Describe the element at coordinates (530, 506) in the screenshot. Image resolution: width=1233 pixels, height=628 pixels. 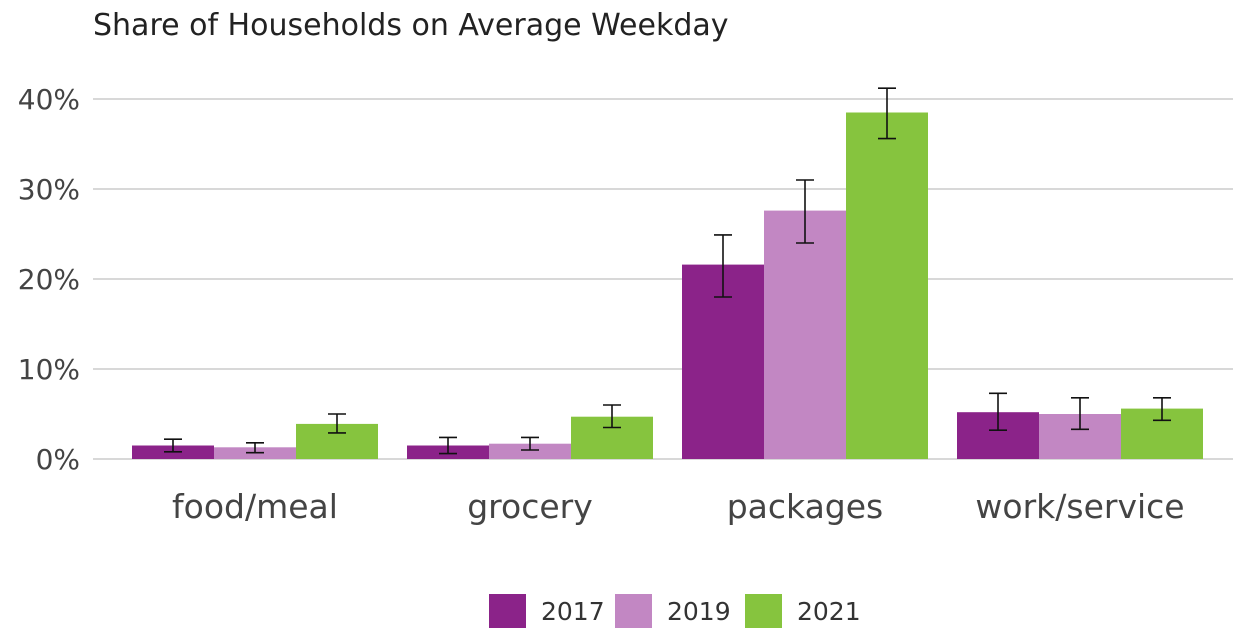
I see `x-category-label: grocery` at that location.